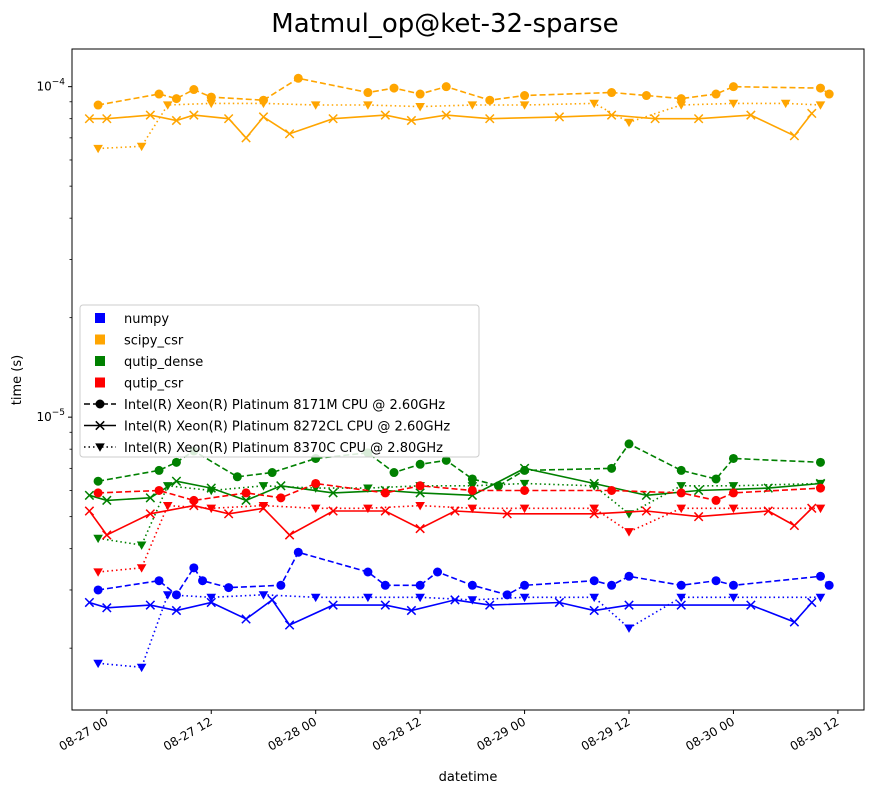  I want to click on chart-title: Matmul_op@ket-32-sparse, so click(444, 24).